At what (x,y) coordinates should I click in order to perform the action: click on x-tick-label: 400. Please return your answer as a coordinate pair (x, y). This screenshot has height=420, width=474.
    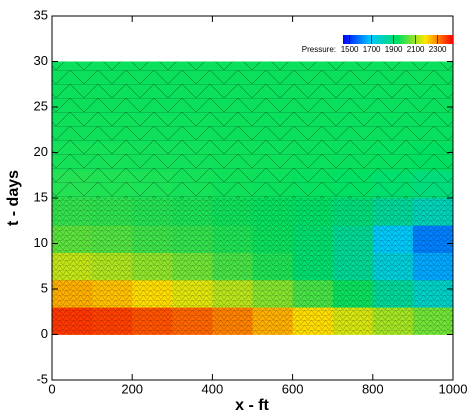
    Looking at the image, I should click on (213, 388).